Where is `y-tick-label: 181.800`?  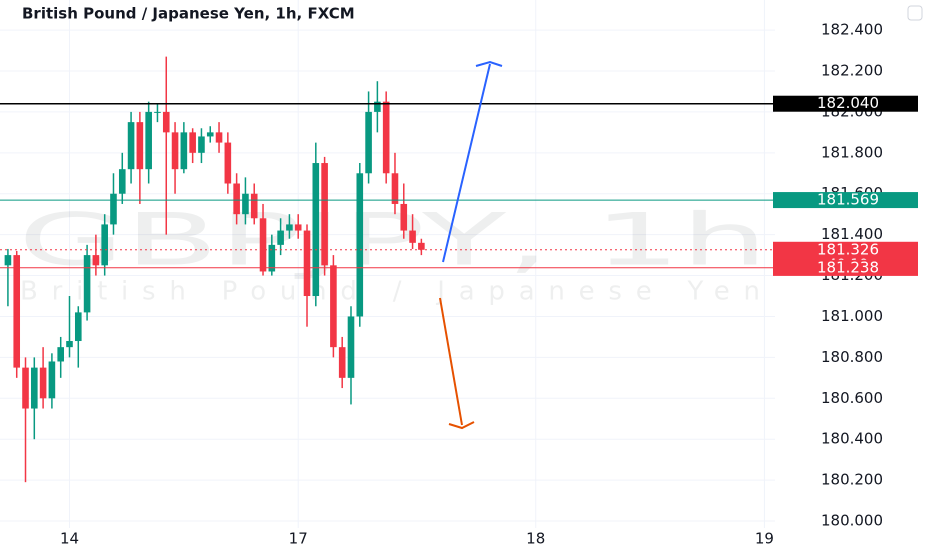
y-tick-label: 181.800 is located at coordinates (852, 152).